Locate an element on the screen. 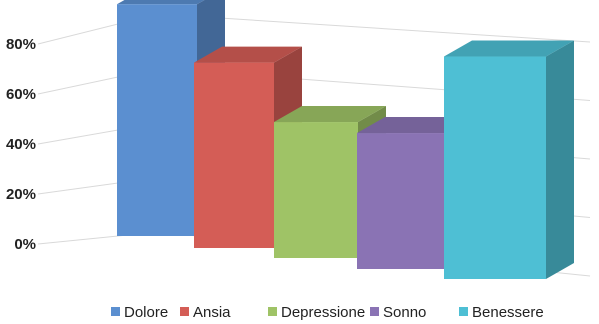 The height and width of the screenshot is (324, 599). bar-side-face is located at coordinates (560, 159).